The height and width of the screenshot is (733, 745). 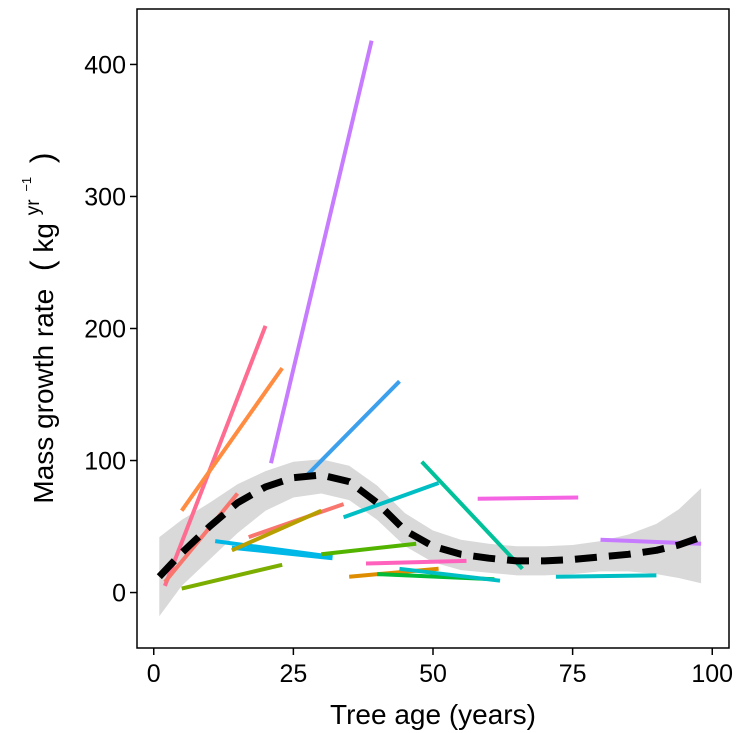 What do you see at coordinates (573, 674) in the screenshot?
I see `x-tick-label: 75` at bounding box center [573, 674].